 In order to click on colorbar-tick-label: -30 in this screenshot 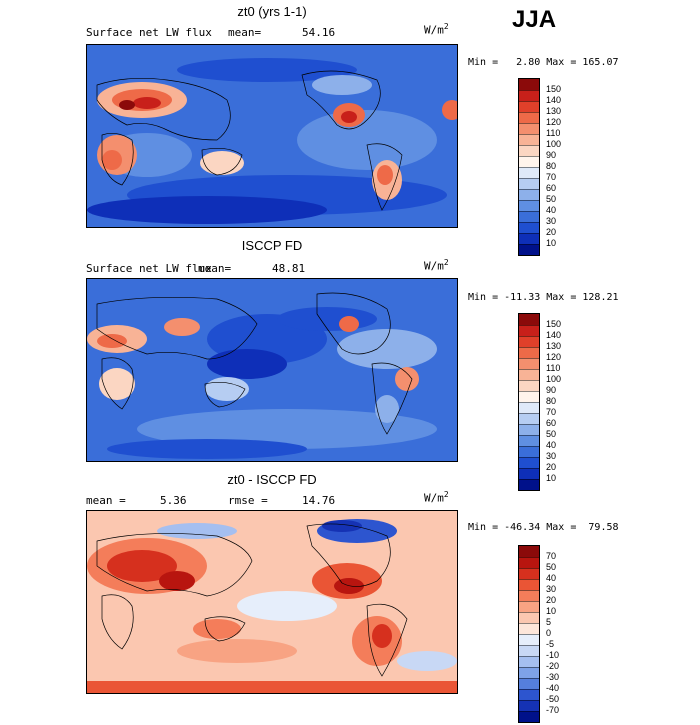, I will do `click(553, 677)`.